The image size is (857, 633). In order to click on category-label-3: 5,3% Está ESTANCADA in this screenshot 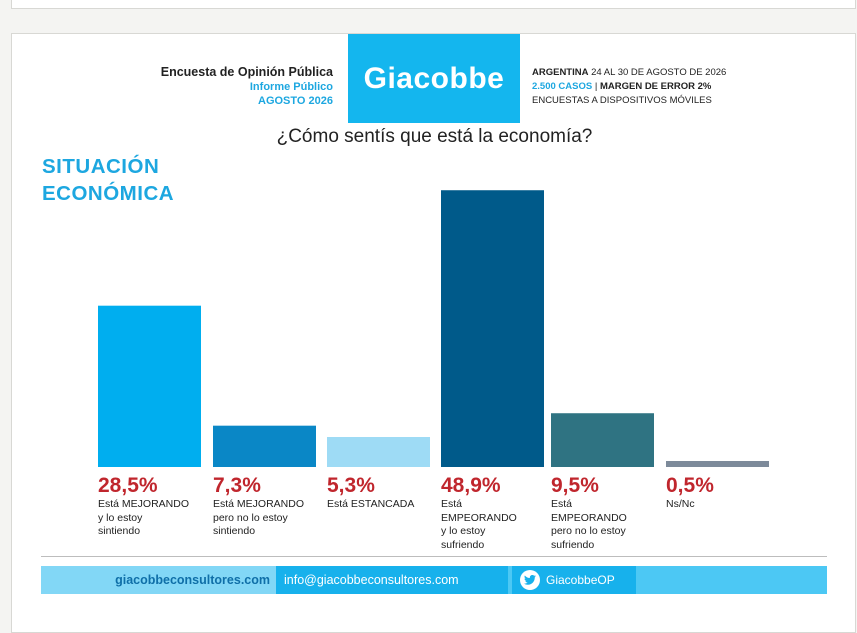, I will do `click(384, 493)`.